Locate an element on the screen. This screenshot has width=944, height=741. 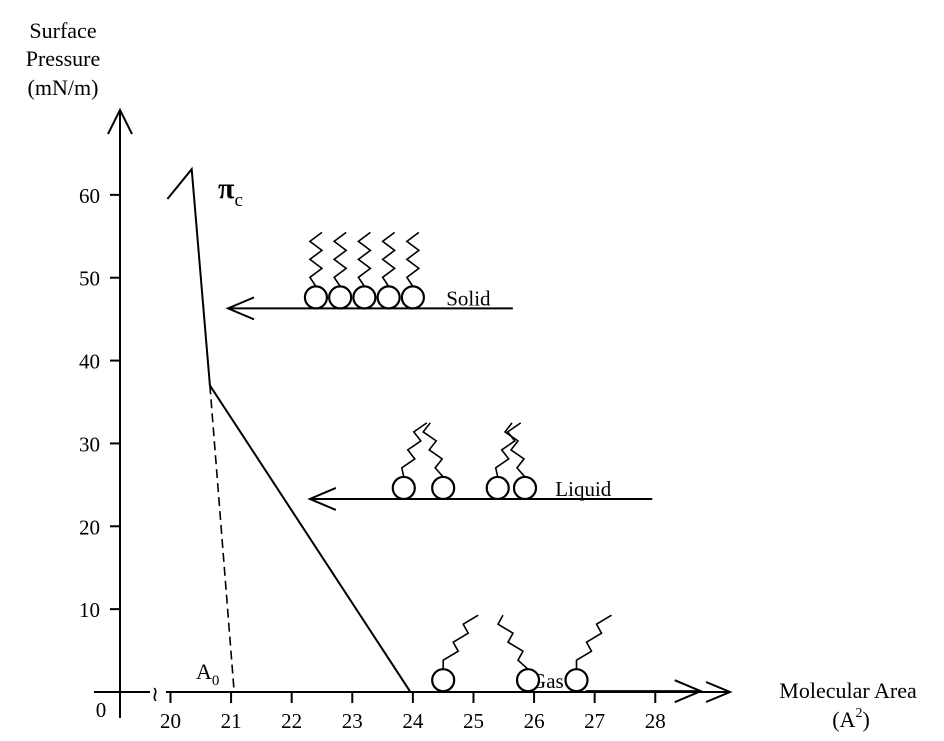
x-axis-title-line-1: Molecular Area is located at coordinates (848, 690).